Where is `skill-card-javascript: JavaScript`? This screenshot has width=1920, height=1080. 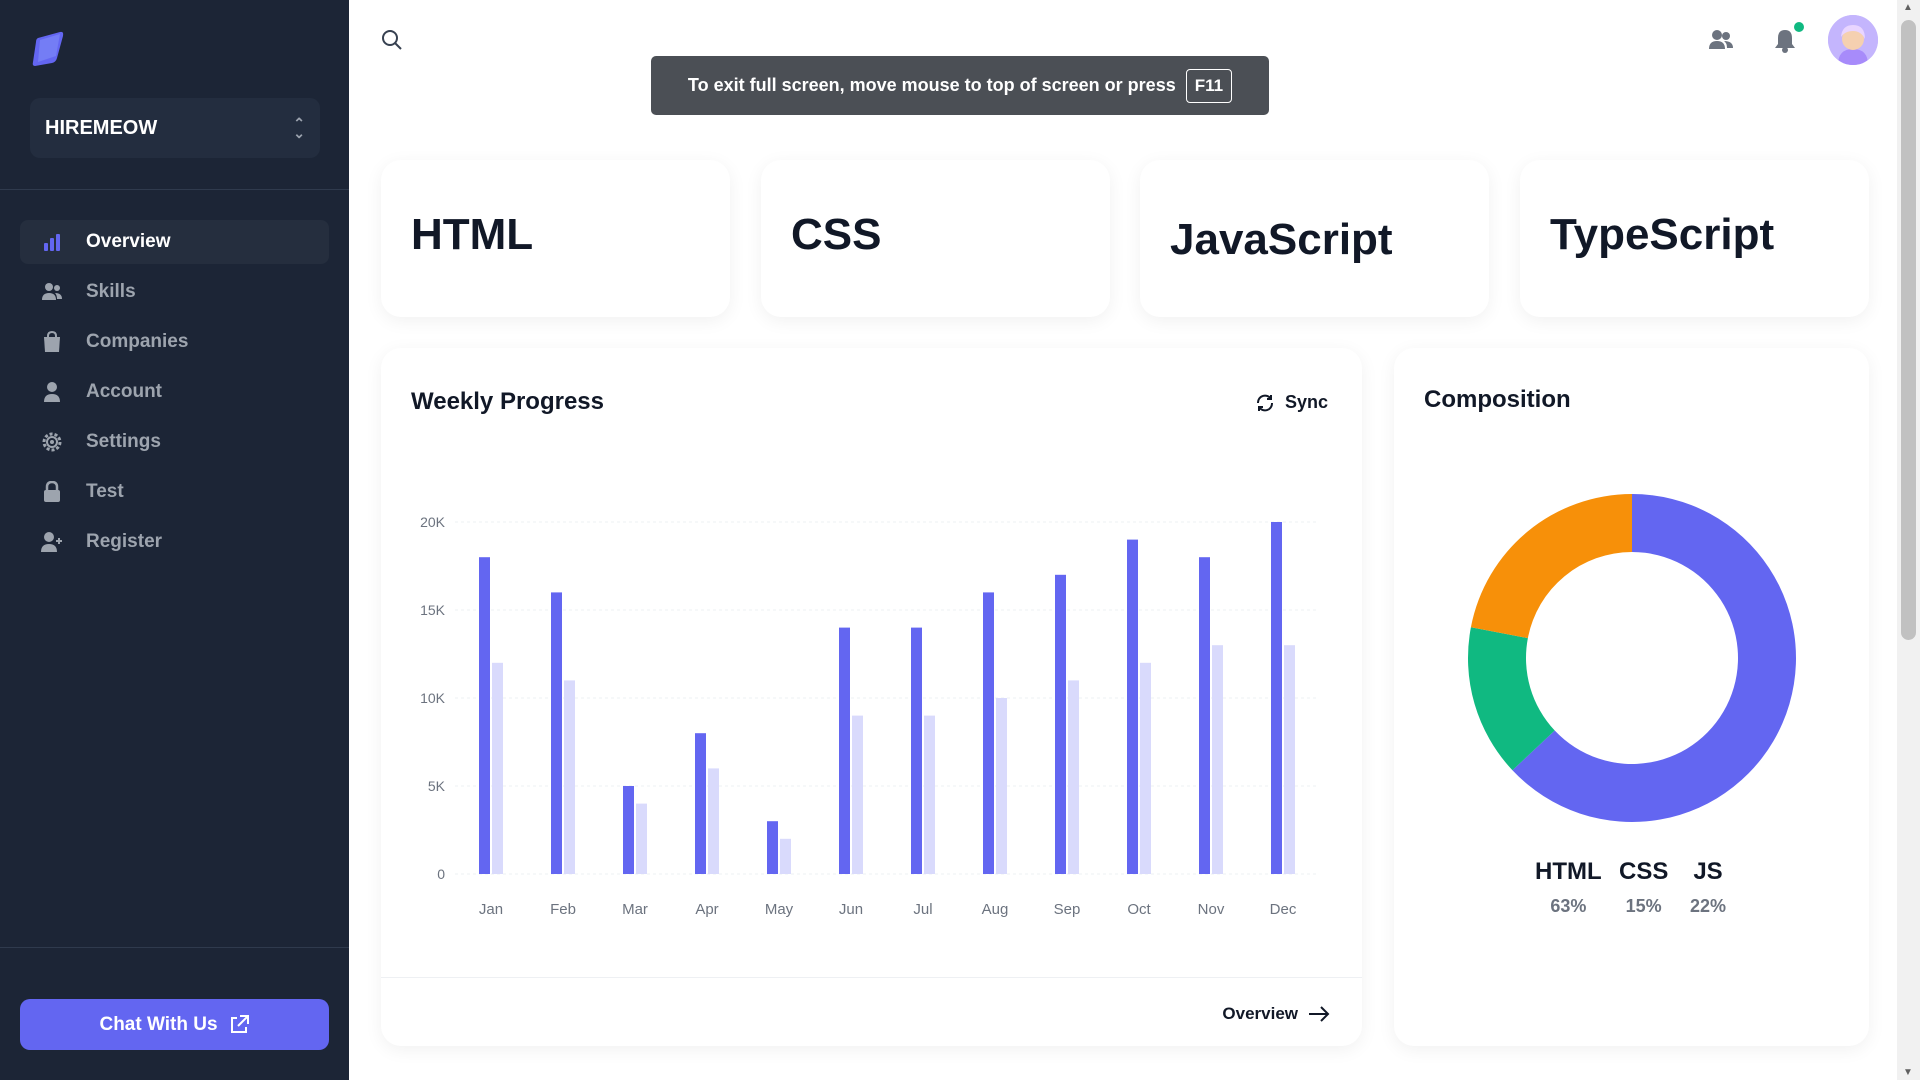
skill-card-javascript: JavaScript is located at coordinates (1314, 238).